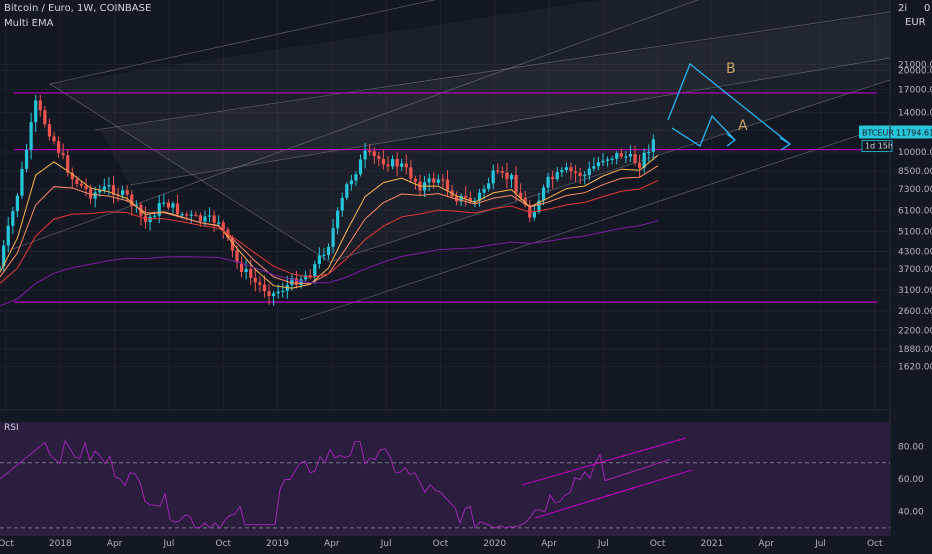 The image size is (932, 554). What do you see at coordinates (915, 253) in the screenshot?
I see `y-tick-label: 4300.00` at bounding box center [915, 253].